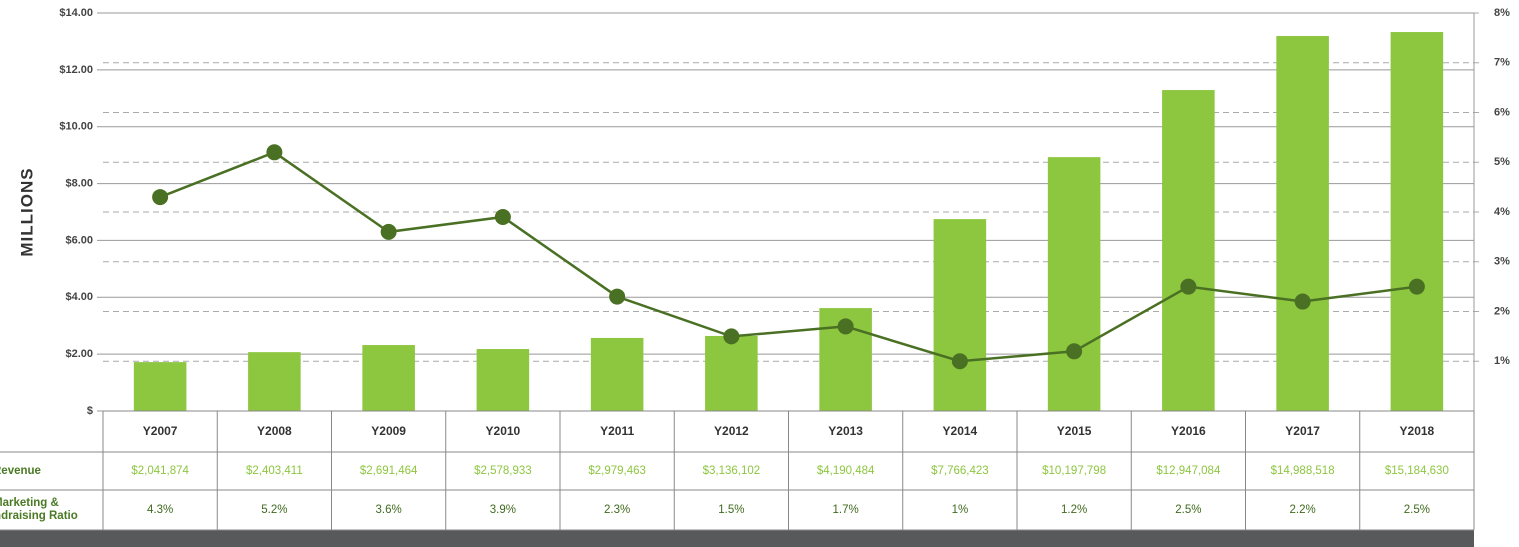  I want to click on table-cell: 5.2%, so click(274, 510).